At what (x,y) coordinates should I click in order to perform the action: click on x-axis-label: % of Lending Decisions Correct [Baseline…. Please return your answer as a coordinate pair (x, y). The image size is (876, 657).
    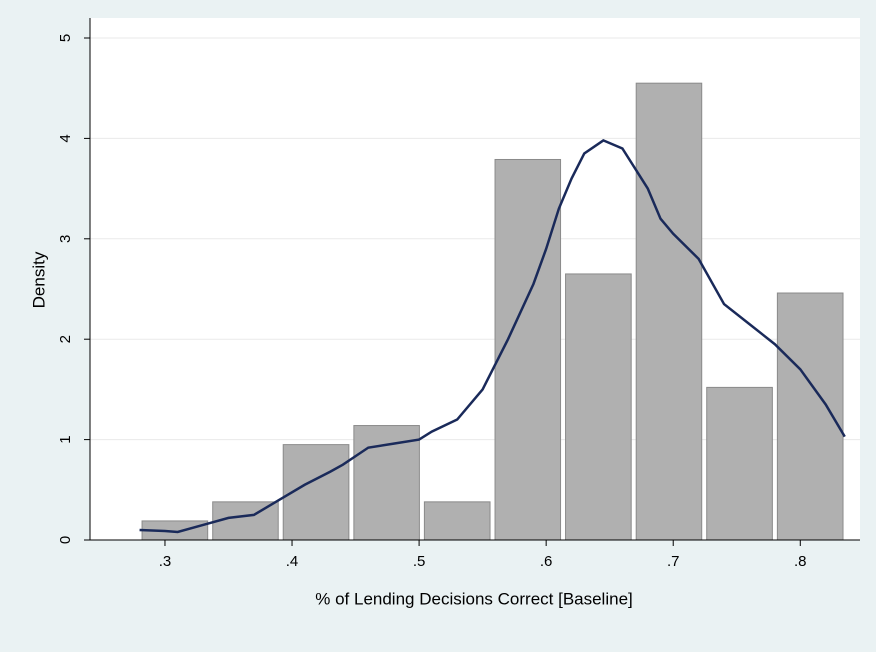
    Looking at the image, I should click on (474, 598).